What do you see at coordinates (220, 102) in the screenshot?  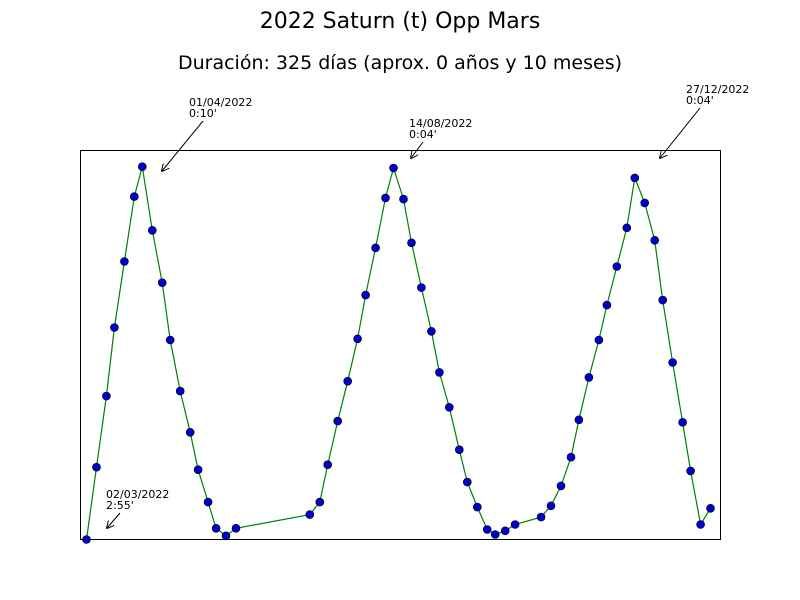 I see `annotation-date: 01/04/2022` at bounding box center [220, 102].